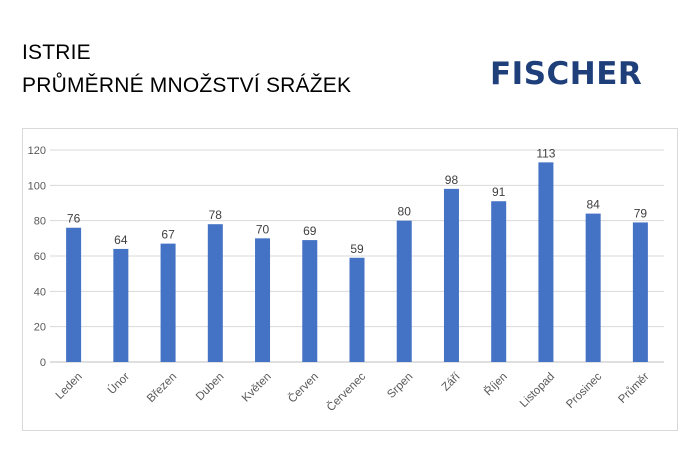  What do you see at coordinates (40, 257) in the screenshot?
I see `y-tick-label: 60` at bounding box center [40, 257].